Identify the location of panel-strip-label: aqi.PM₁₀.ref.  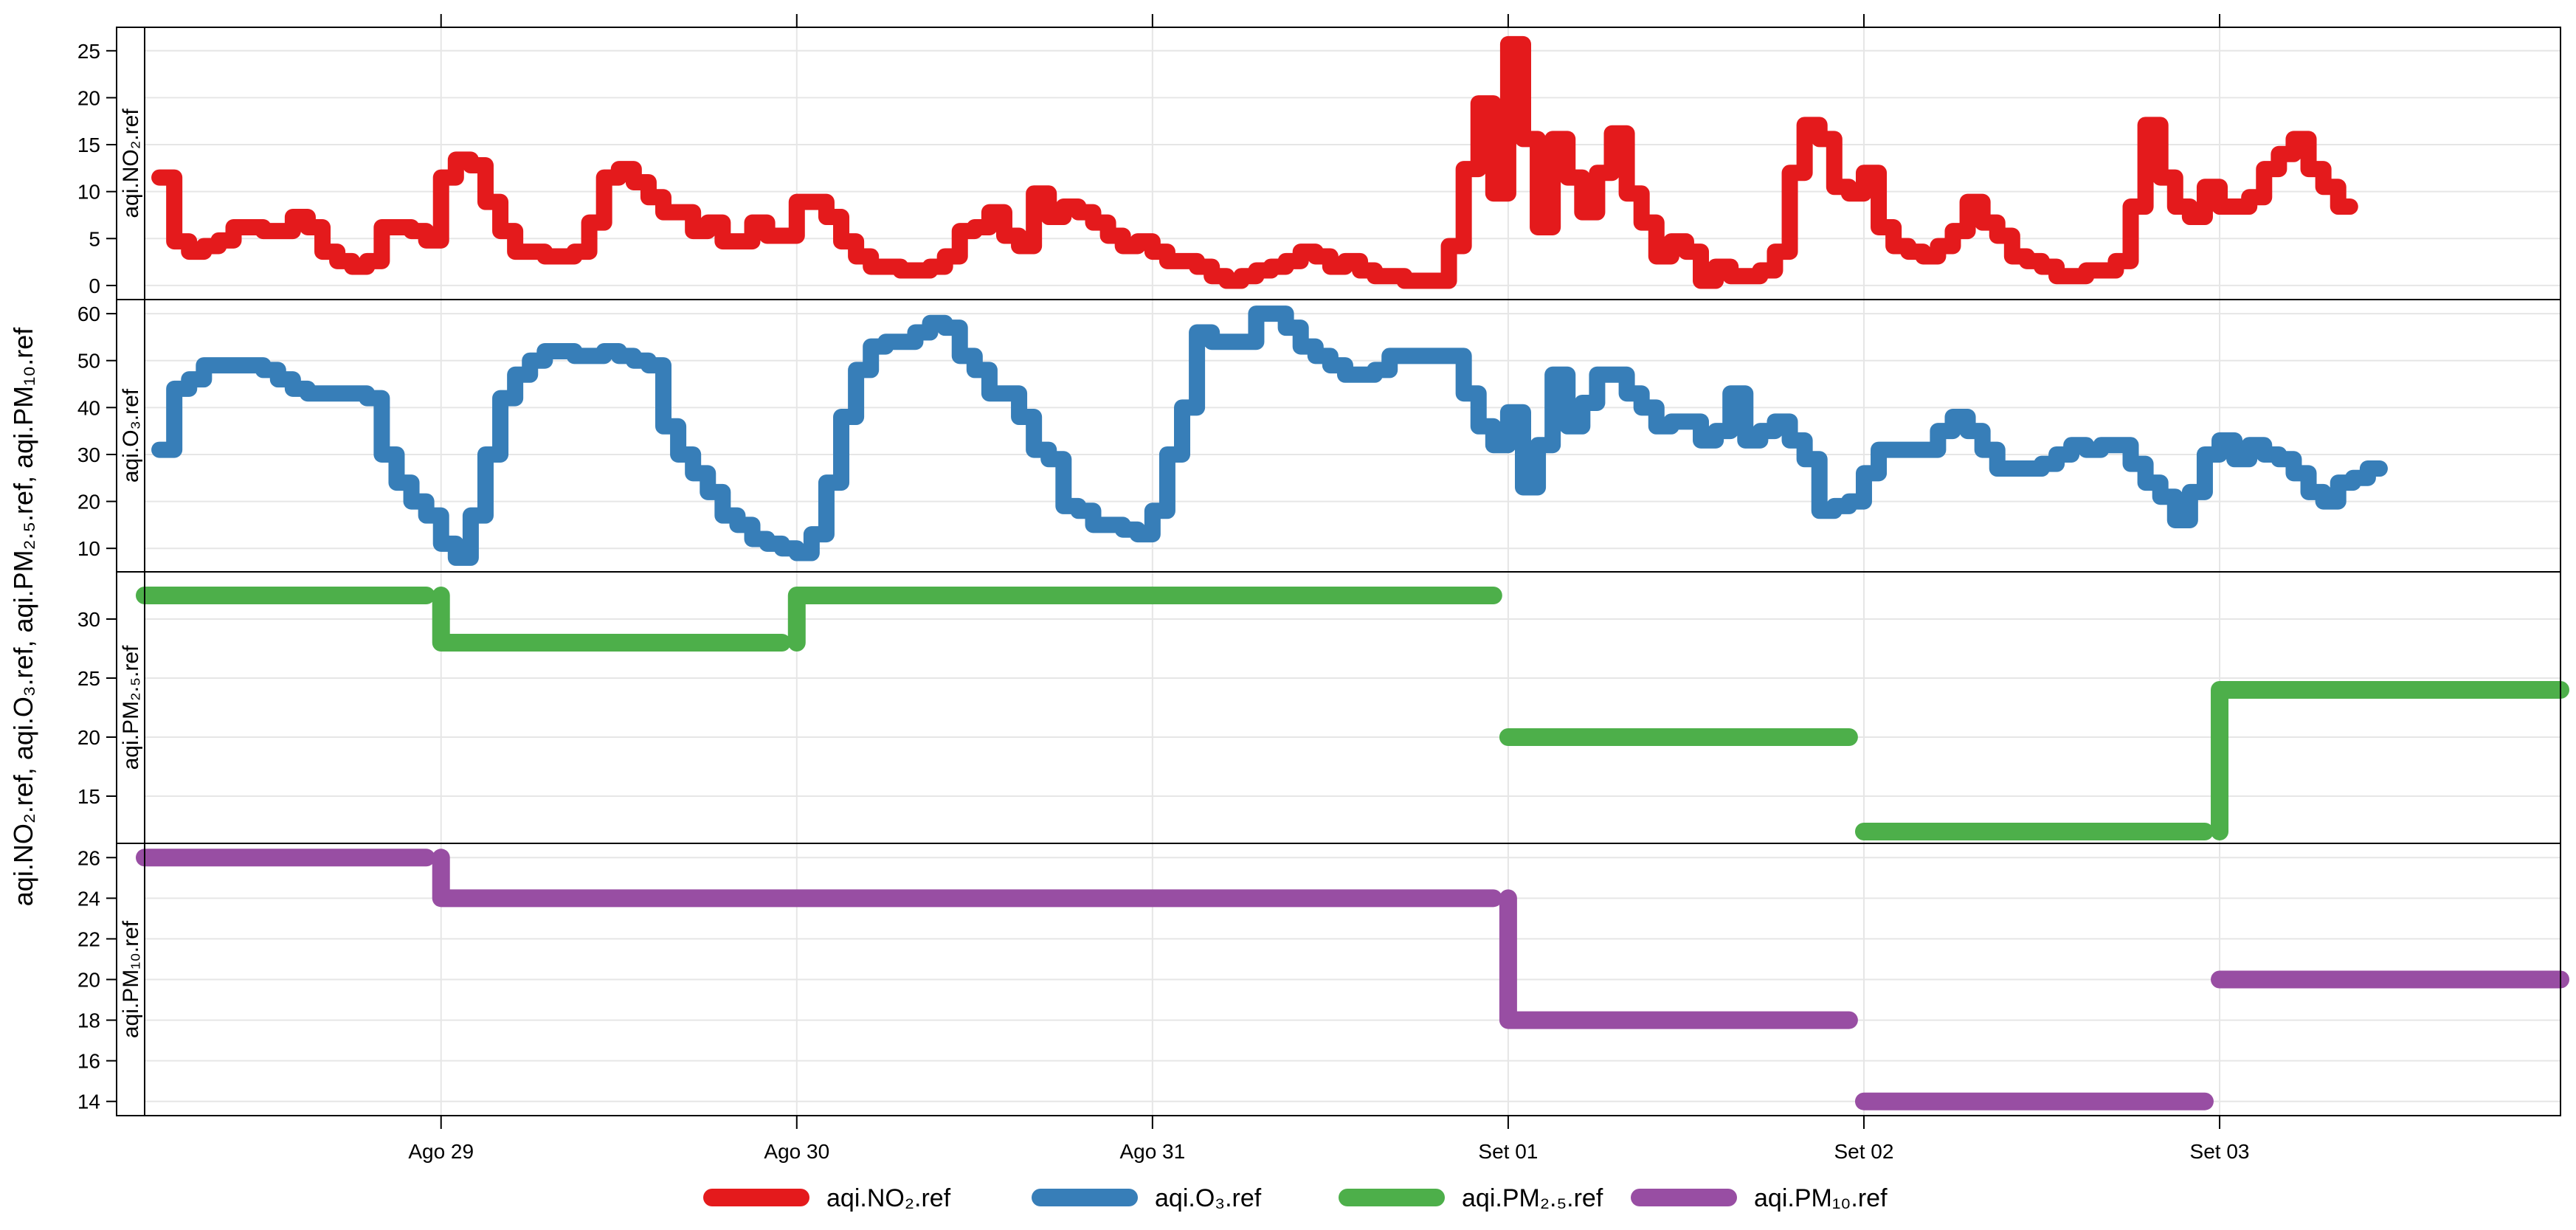
(131, 979).